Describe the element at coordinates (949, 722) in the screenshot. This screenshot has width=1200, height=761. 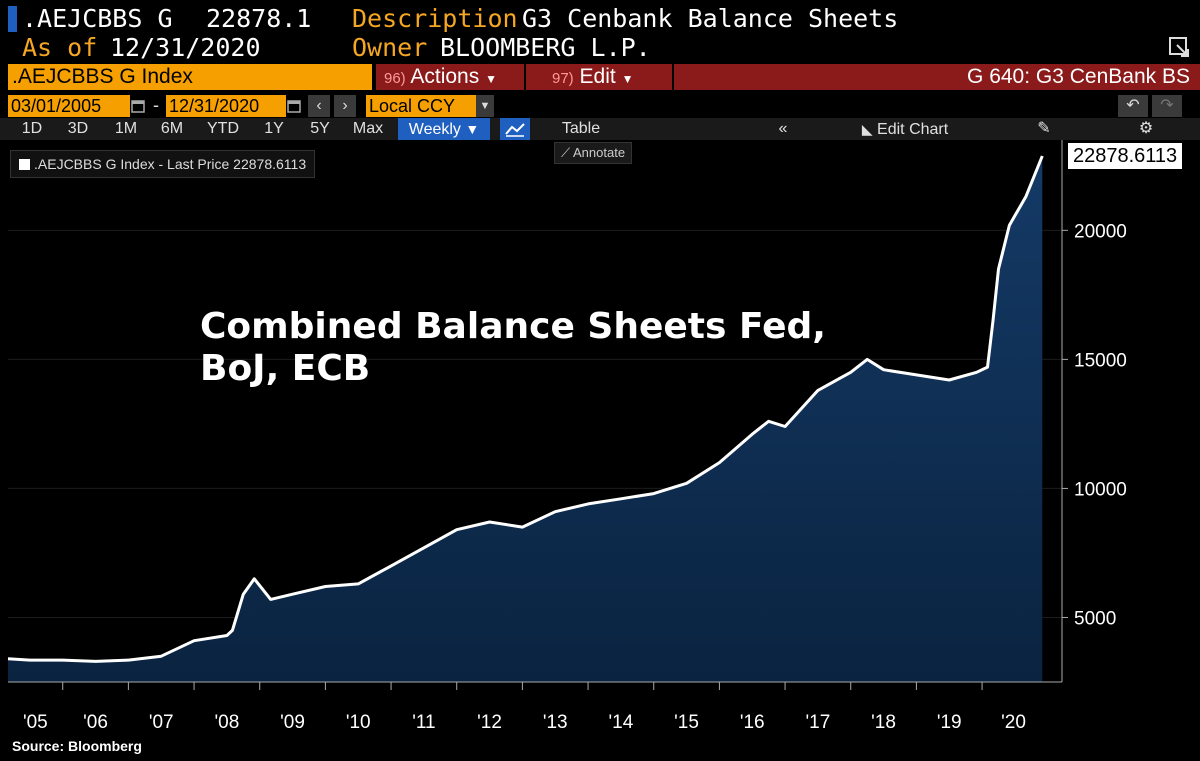
I see `x-tick-label-19: '19` at that location.